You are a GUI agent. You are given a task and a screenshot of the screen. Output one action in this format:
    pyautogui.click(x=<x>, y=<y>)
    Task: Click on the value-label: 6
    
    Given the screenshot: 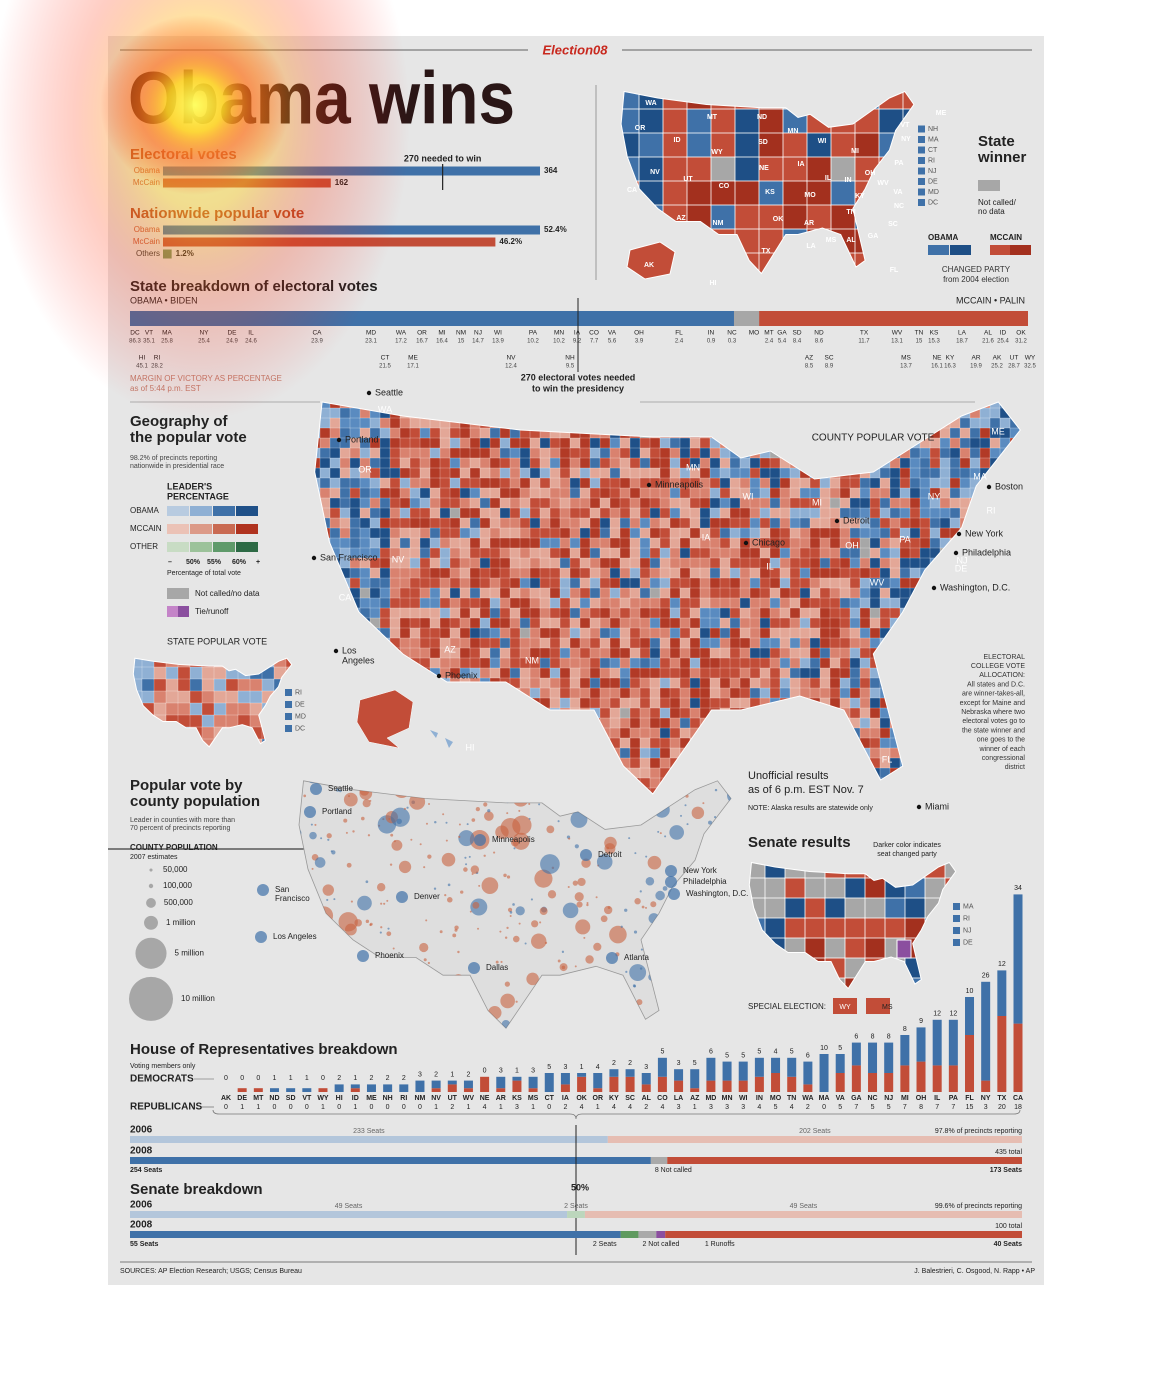 What is the action you would take?
    pyautogui.click(x=808, y=1055)
    